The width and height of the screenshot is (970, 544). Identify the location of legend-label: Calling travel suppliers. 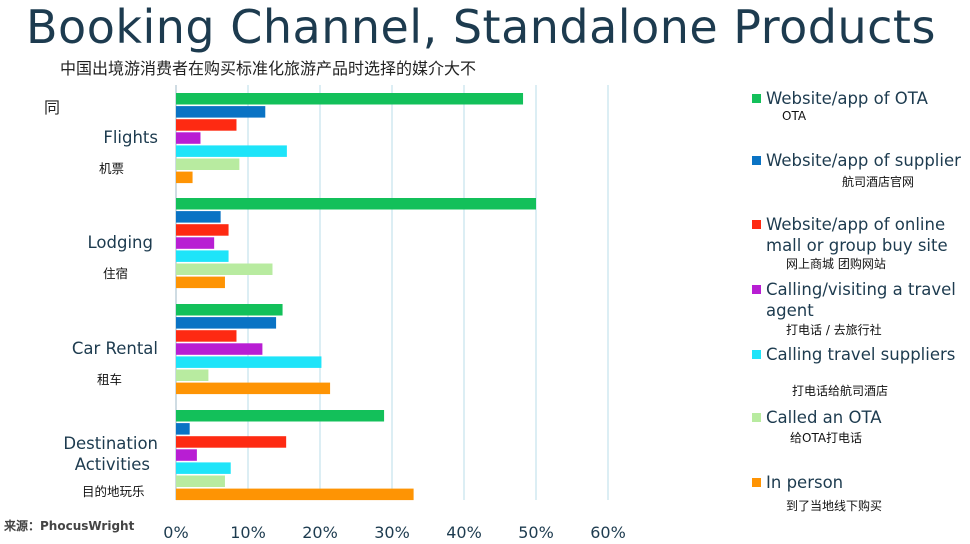
(861, 354).